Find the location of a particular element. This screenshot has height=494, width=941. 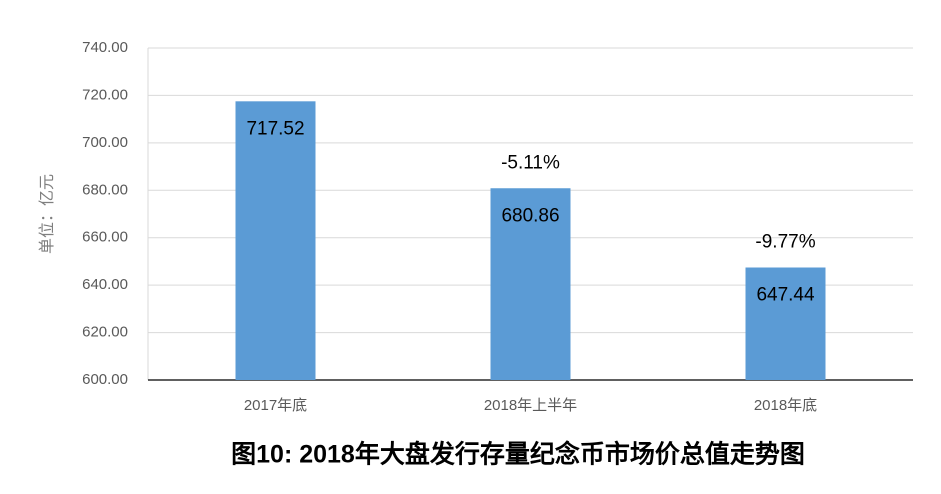

value-label: 717.52 is located at coordinates (275, 128).